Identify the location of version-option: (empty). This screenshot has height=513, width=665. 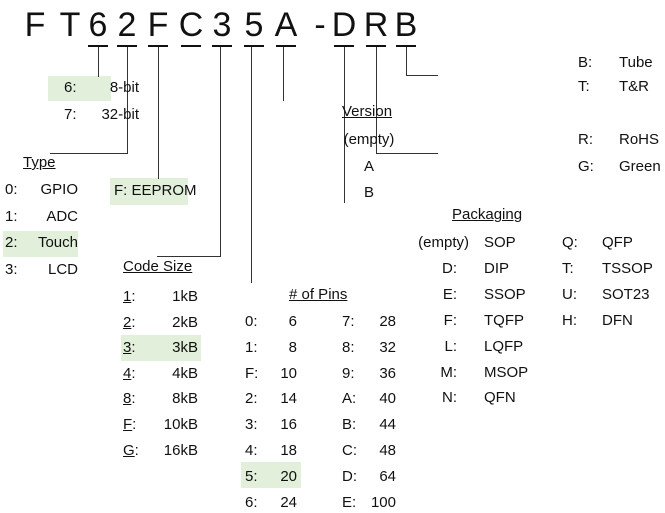
(369, 139).